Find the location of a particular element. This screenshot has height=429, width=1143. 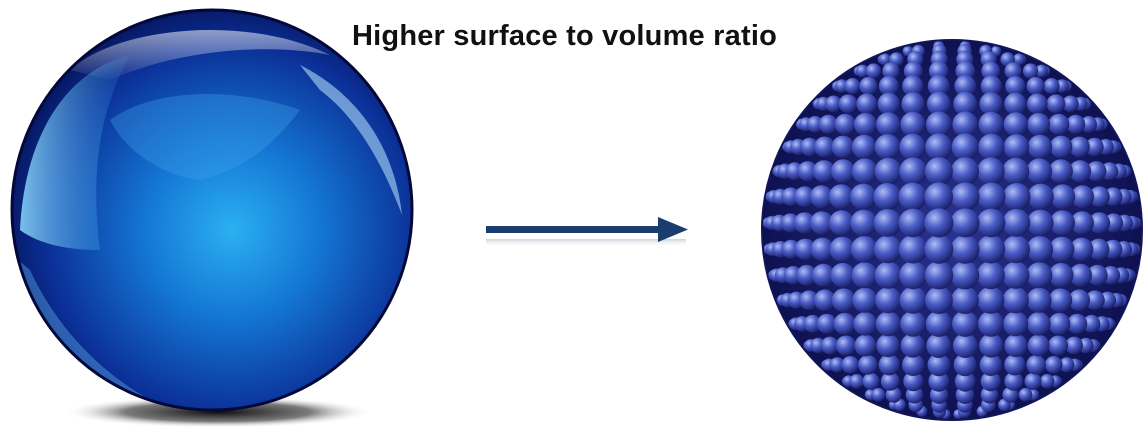

arrow-reflection is located at coordinates (586, 243).